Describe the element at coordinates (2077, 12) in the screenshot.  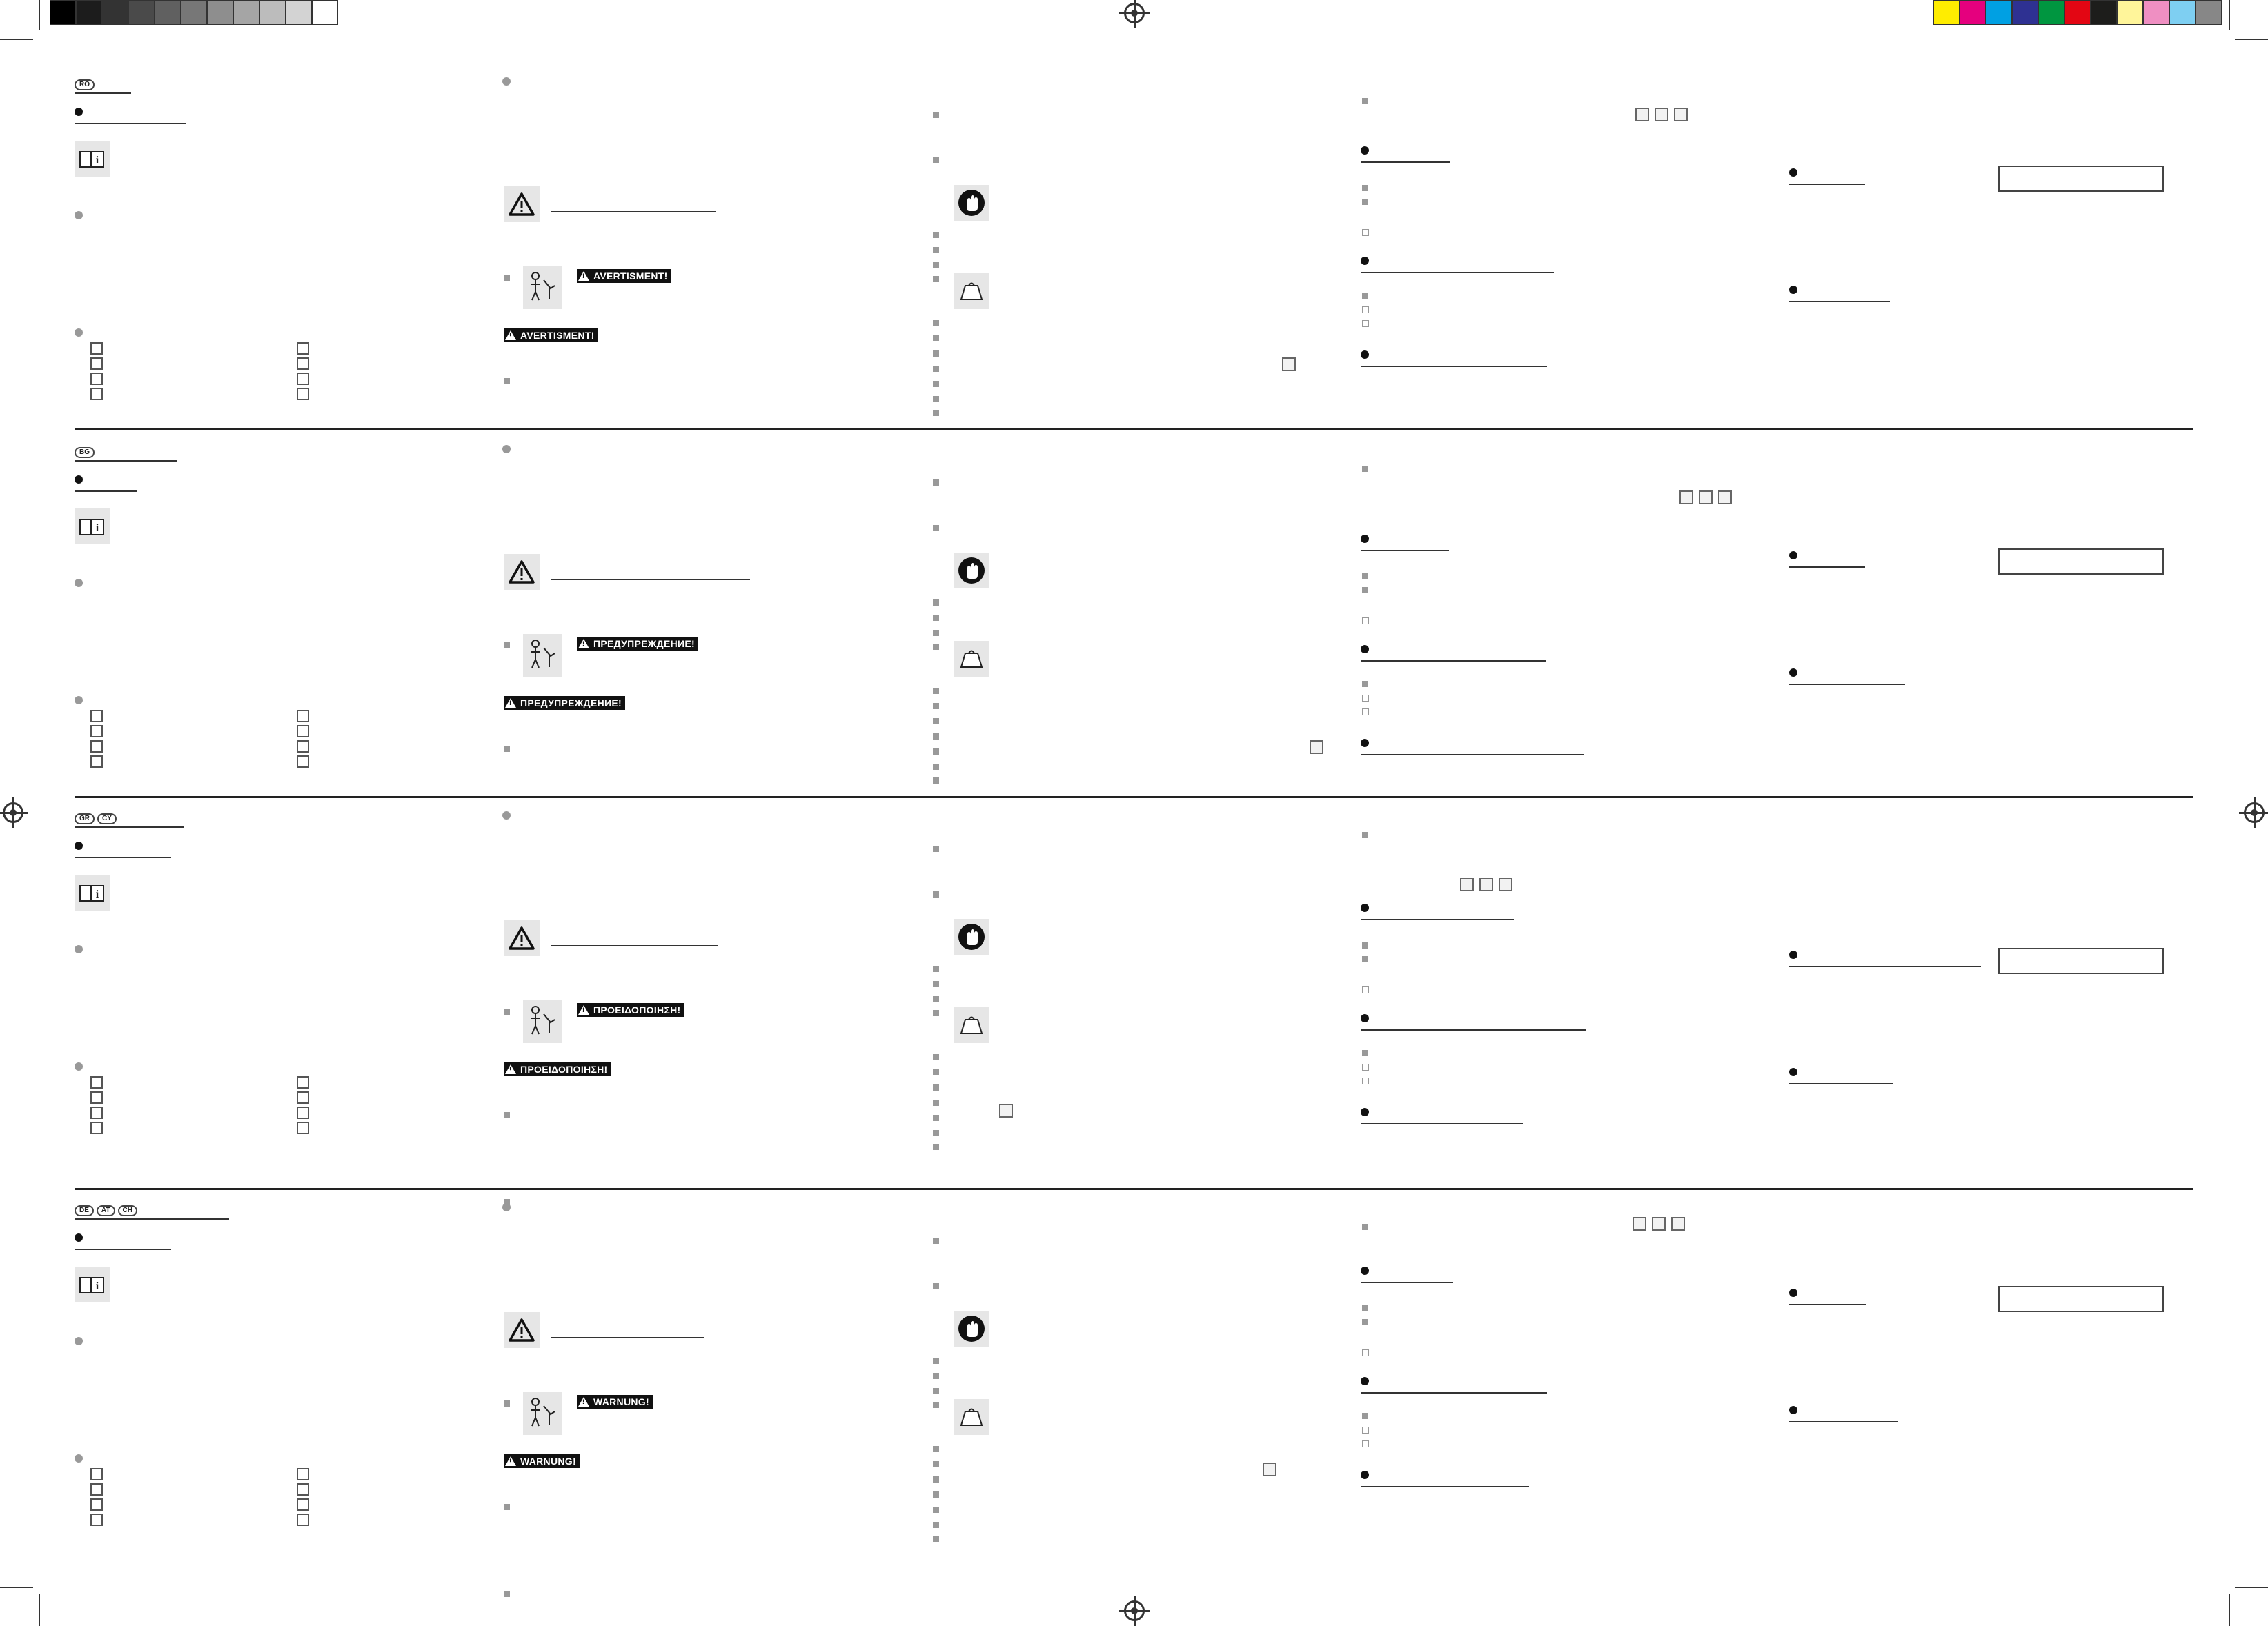
I see `color-calibration-bar` at that location.